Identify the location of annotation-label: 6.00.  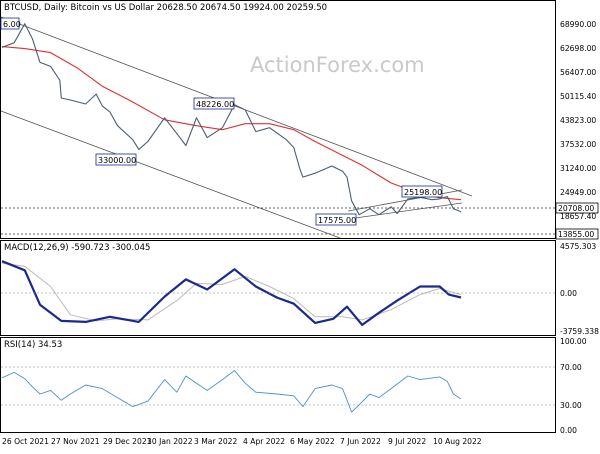
(12, 24).